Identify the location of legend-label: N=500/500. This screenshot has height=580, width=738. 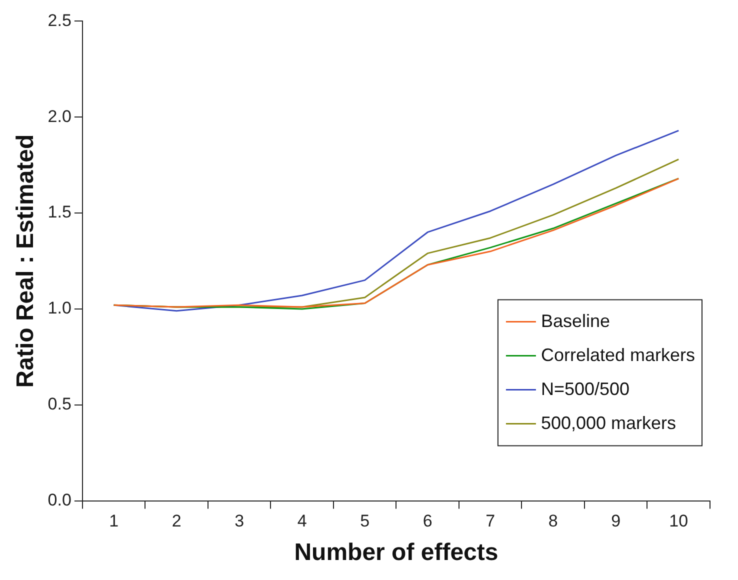
(585, 388).